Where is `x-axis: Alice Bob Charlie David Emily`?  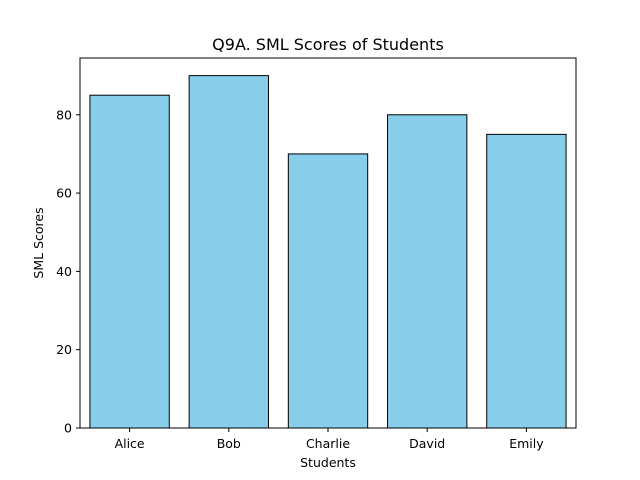
x-axis: Alice Bob Charlie David Emily is located at coordinates (329, 439).